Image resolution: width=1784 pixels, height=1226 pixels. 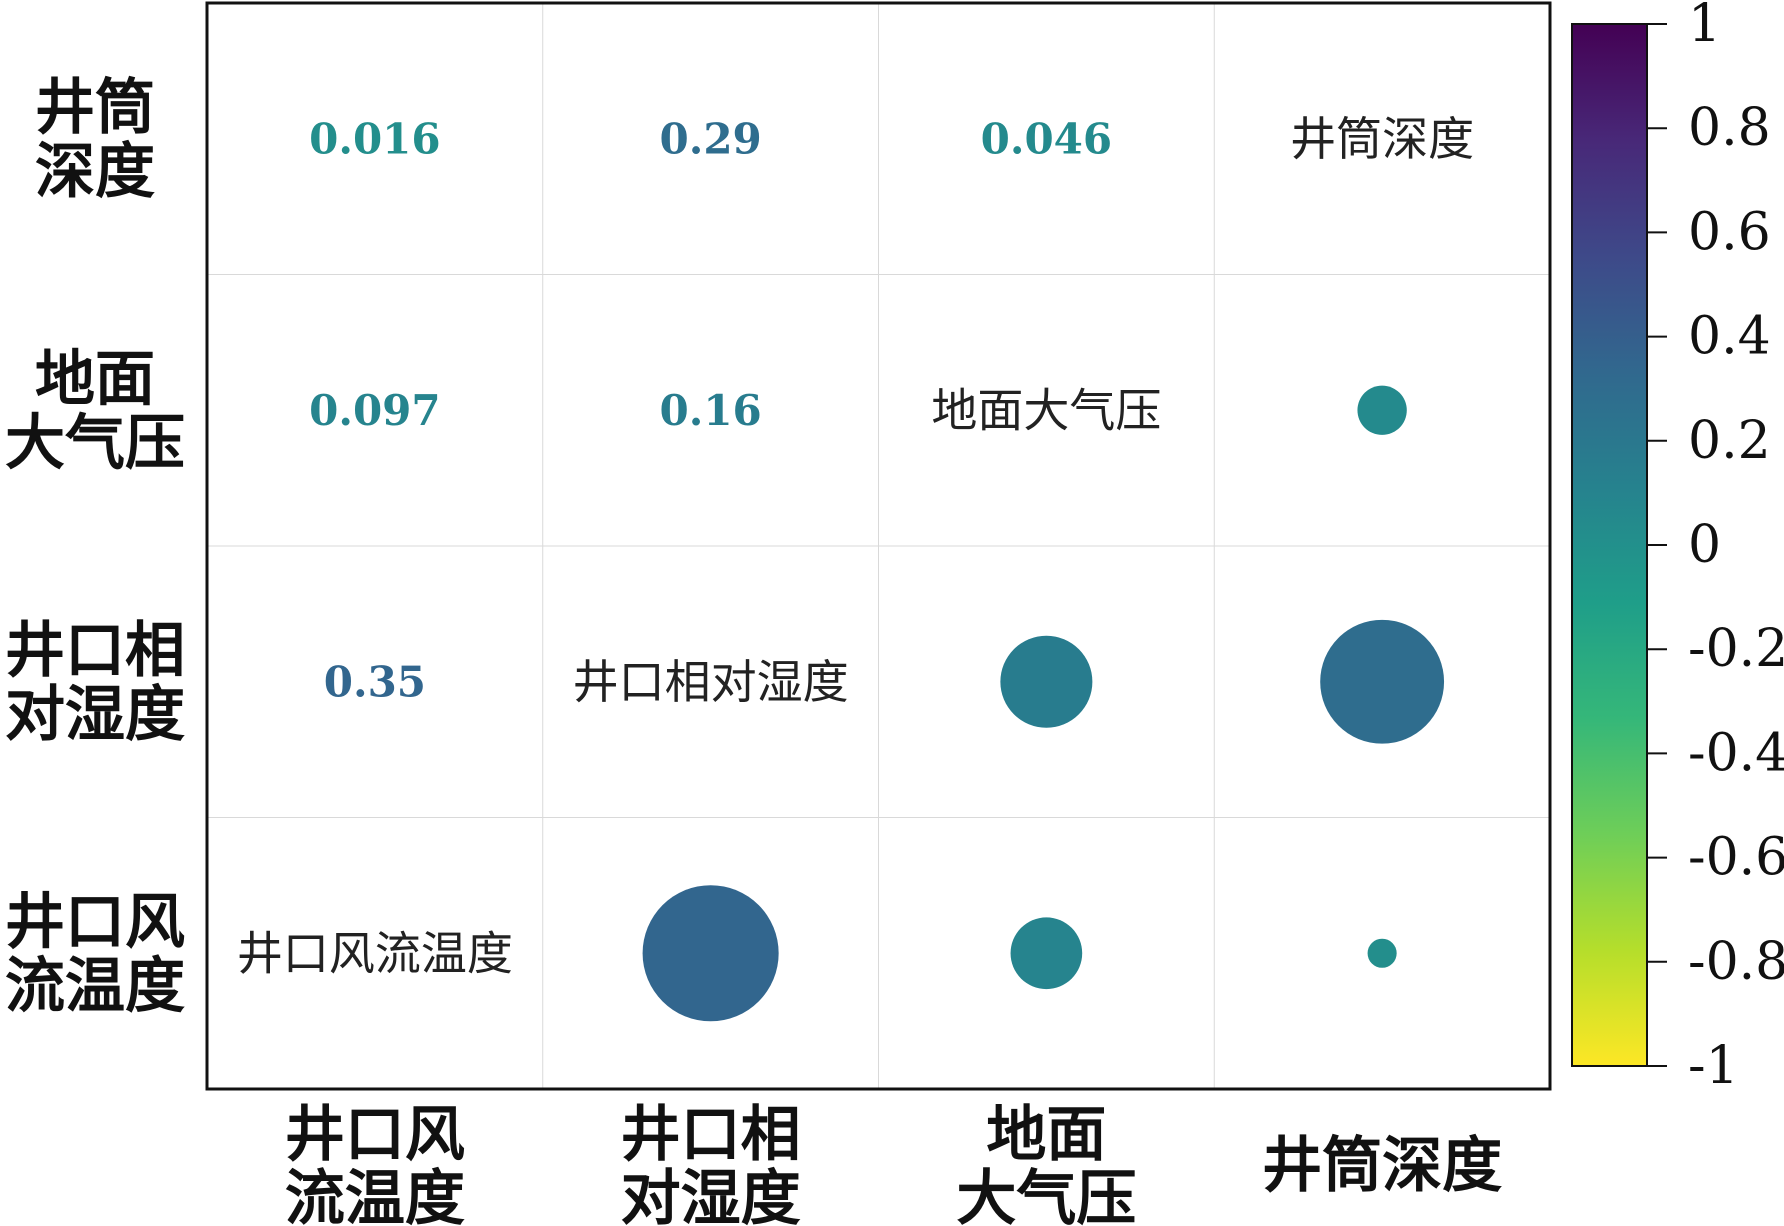 What do you see at coordinates (1729, 232) in the screenshot?
I see `colorbar-tick-label: 0.6` at bounding box center [1729, 232].